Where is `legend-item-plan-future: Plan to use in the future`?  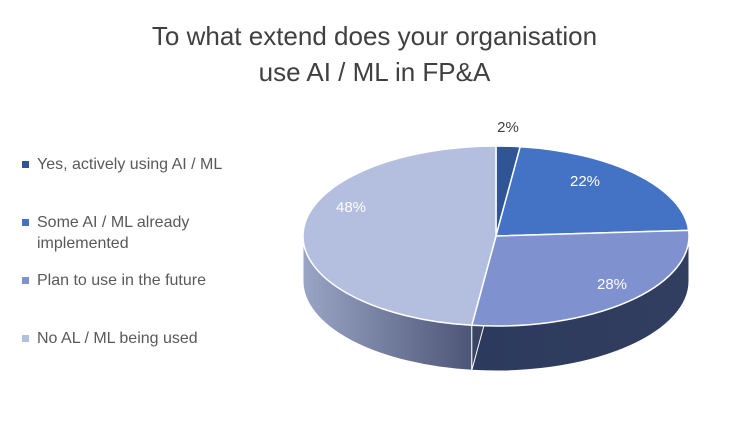
legend-item-plan-future: Plan to use in the future is located at coordinates (144, 280).